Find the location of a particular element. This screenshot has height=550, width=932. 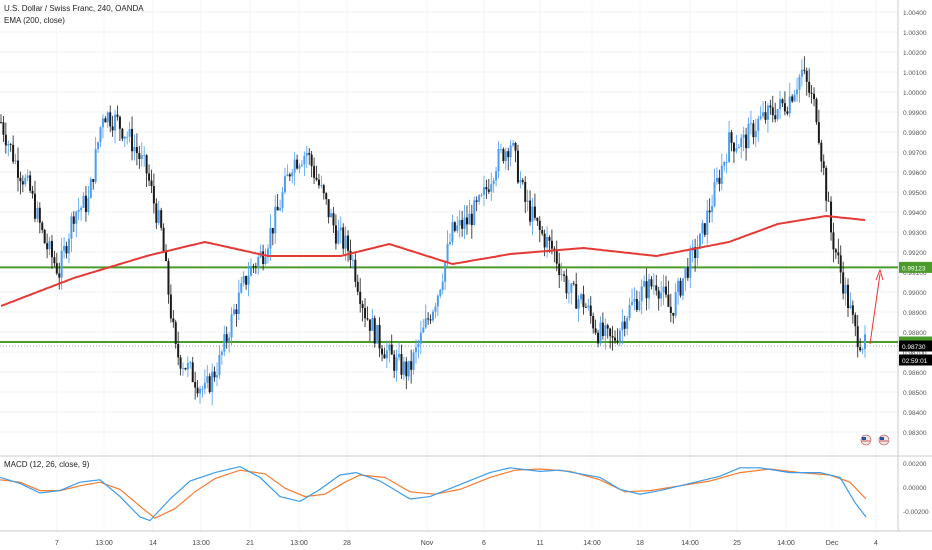

price-tick-label: 0.99500 is located at coordinates (915, 193).